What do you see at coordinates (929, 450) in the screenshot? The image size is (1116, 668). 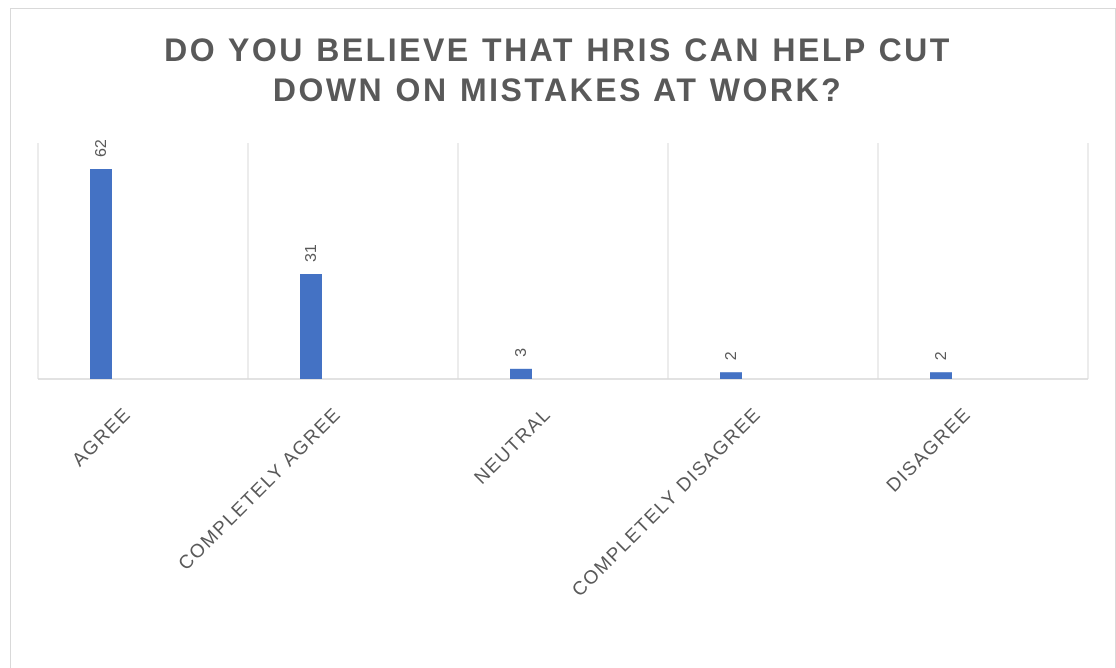 I see `category-label: DISAGREE` at bounding box center [929, 450].